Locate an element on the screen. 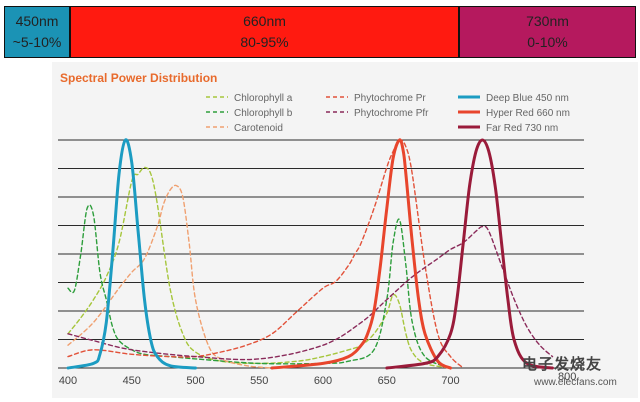 This screenshot has width=640, height=402. band-450nm-label: 450nm is located at coordinates (37, 21).